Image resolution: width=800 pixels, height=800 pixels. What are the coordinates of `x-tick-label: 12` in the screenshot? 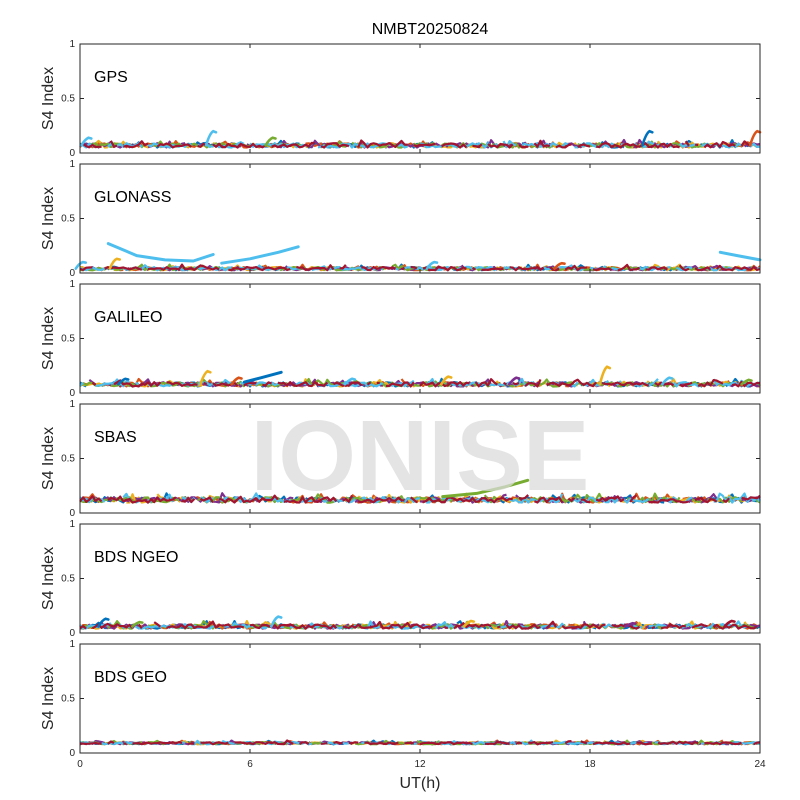 It's located at (420, 764).